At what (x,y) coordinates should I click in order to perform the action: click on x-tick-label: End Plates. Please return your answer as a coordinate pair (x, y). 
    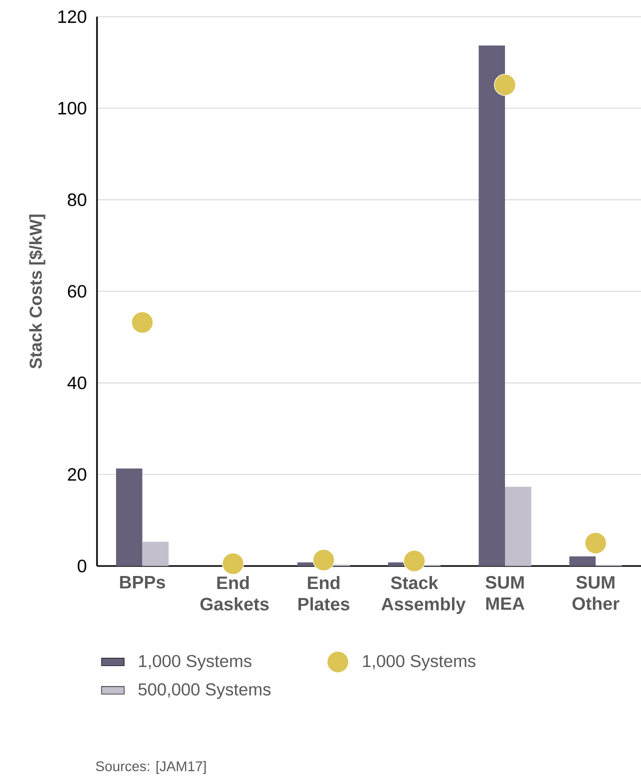
    Looking at the image, I should click on (324, 593).